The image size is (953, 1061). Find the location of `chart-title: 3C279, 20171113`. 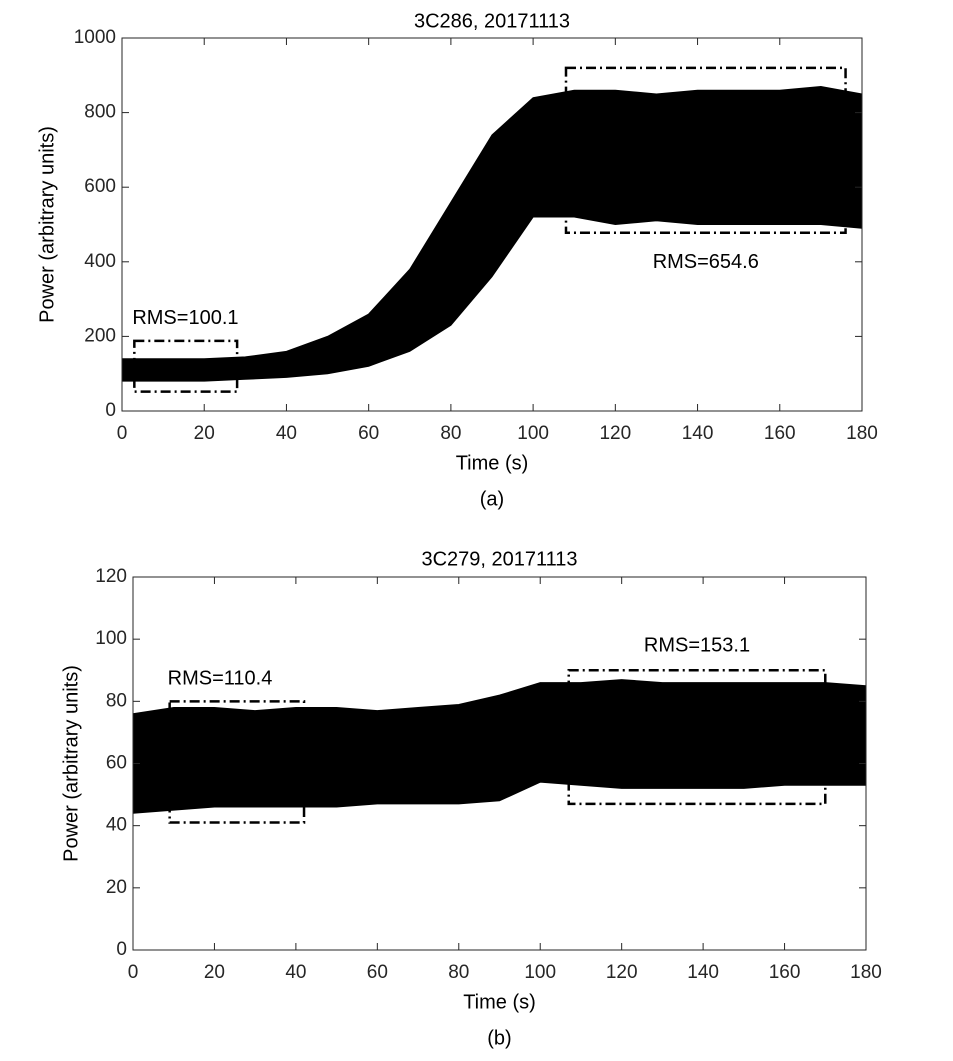

chart-title: 3C279, 20171113 is located at coordinates (499, 559).